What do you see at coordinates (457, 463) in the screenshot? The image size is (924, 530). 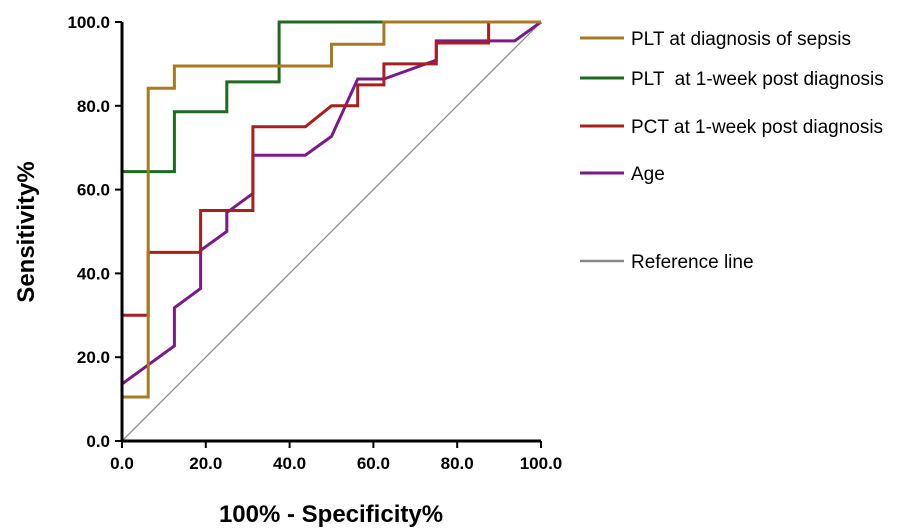 I see `x-tick-label: 80.0` at bounding box center [457, 463].